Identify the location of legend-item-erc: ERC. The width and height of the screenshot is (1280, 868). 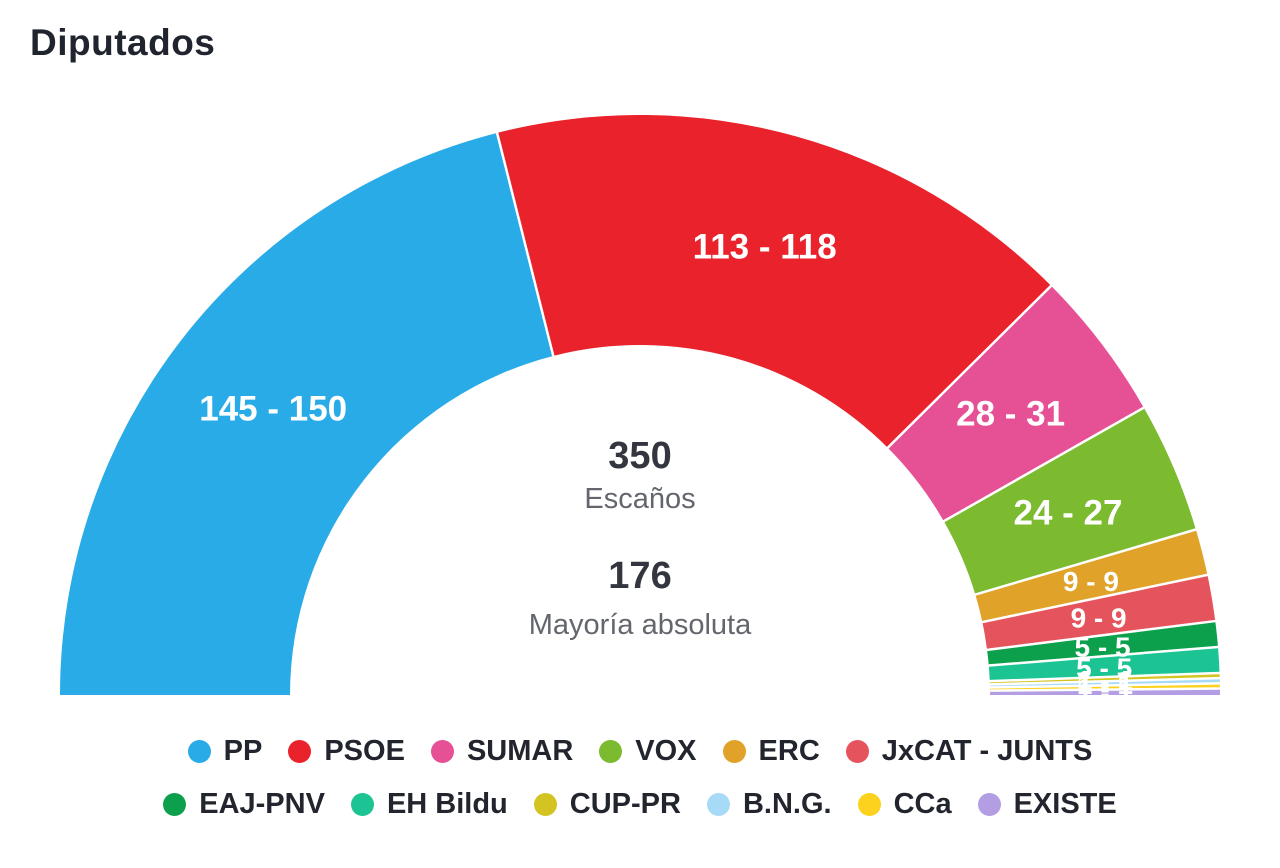
(771, 751).